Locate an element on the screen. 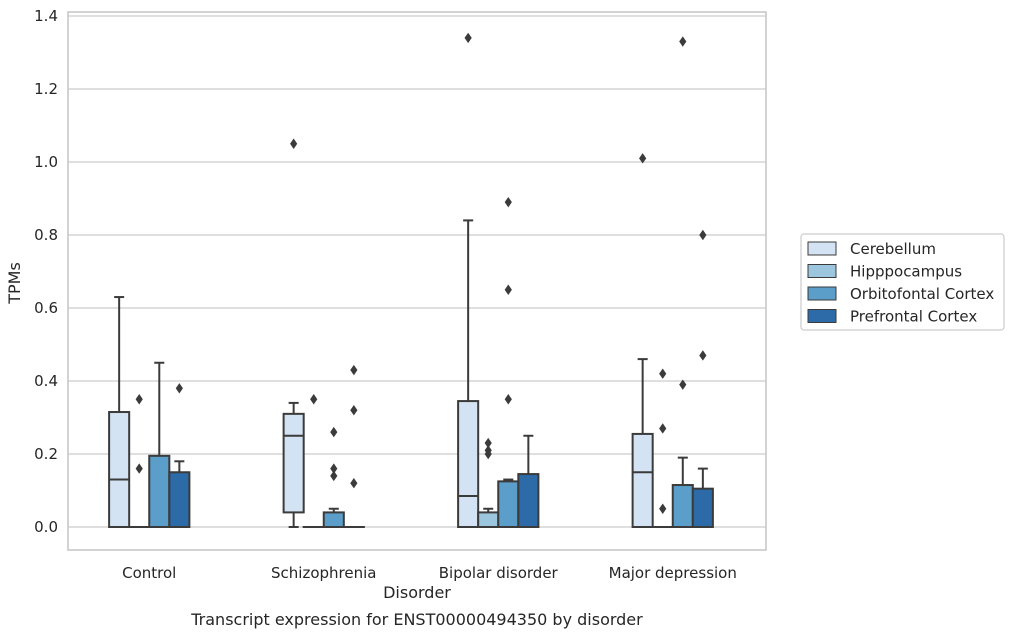 Image resolution: width=1014 pixels, height=637 pixels. y-tick-label: 0.2 is located at coordinates (46, 454).